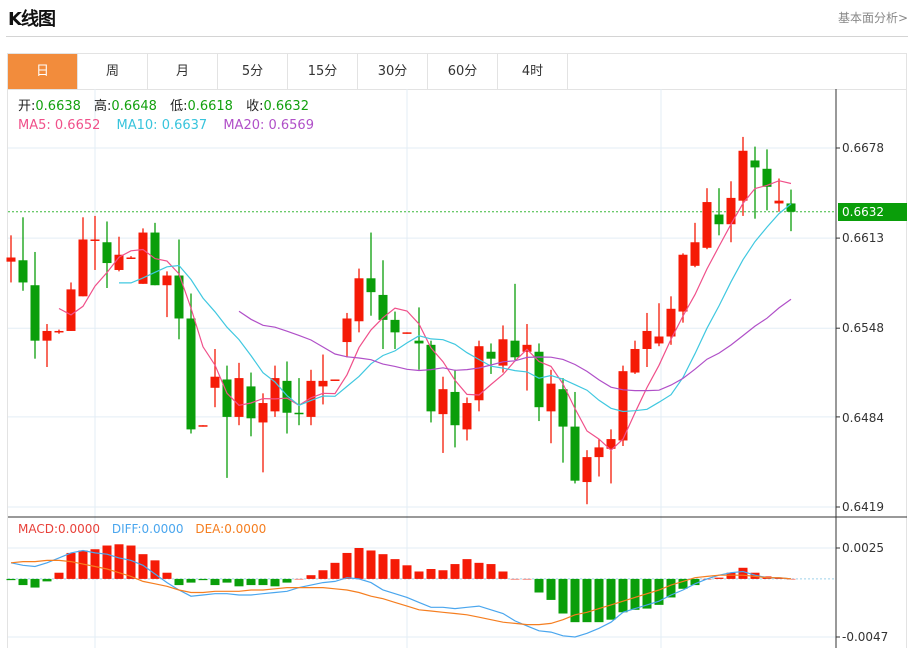 The width and height of the screenshot is (914, 648). Describe the element at coordinates (231, 529) in the screenshot. I see `dea-value: DEA:0.0000` at that location.